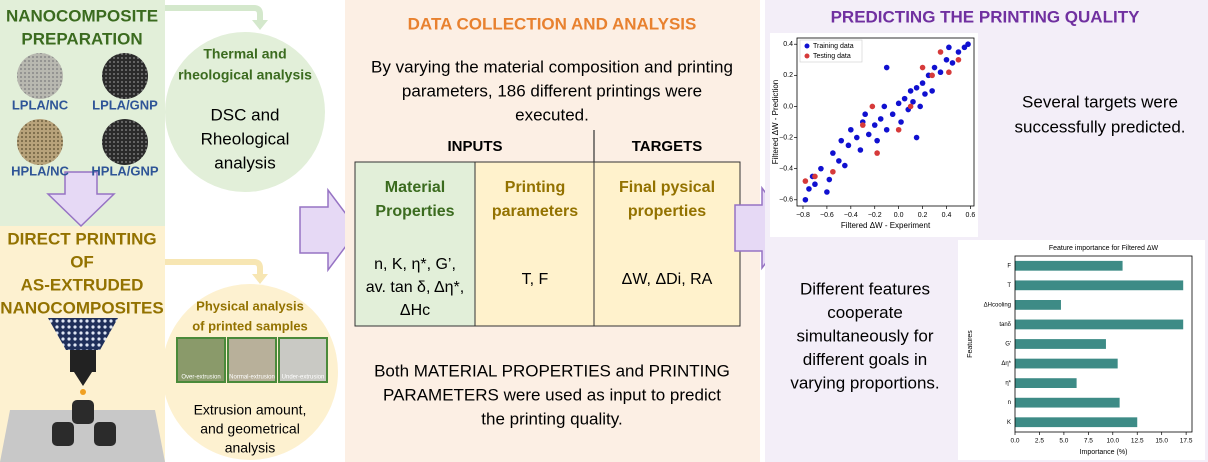 The height and width of the screenshot is (462, 1208). I want to click on panel-title: AS-EXTRUDED, so click(82, 284).